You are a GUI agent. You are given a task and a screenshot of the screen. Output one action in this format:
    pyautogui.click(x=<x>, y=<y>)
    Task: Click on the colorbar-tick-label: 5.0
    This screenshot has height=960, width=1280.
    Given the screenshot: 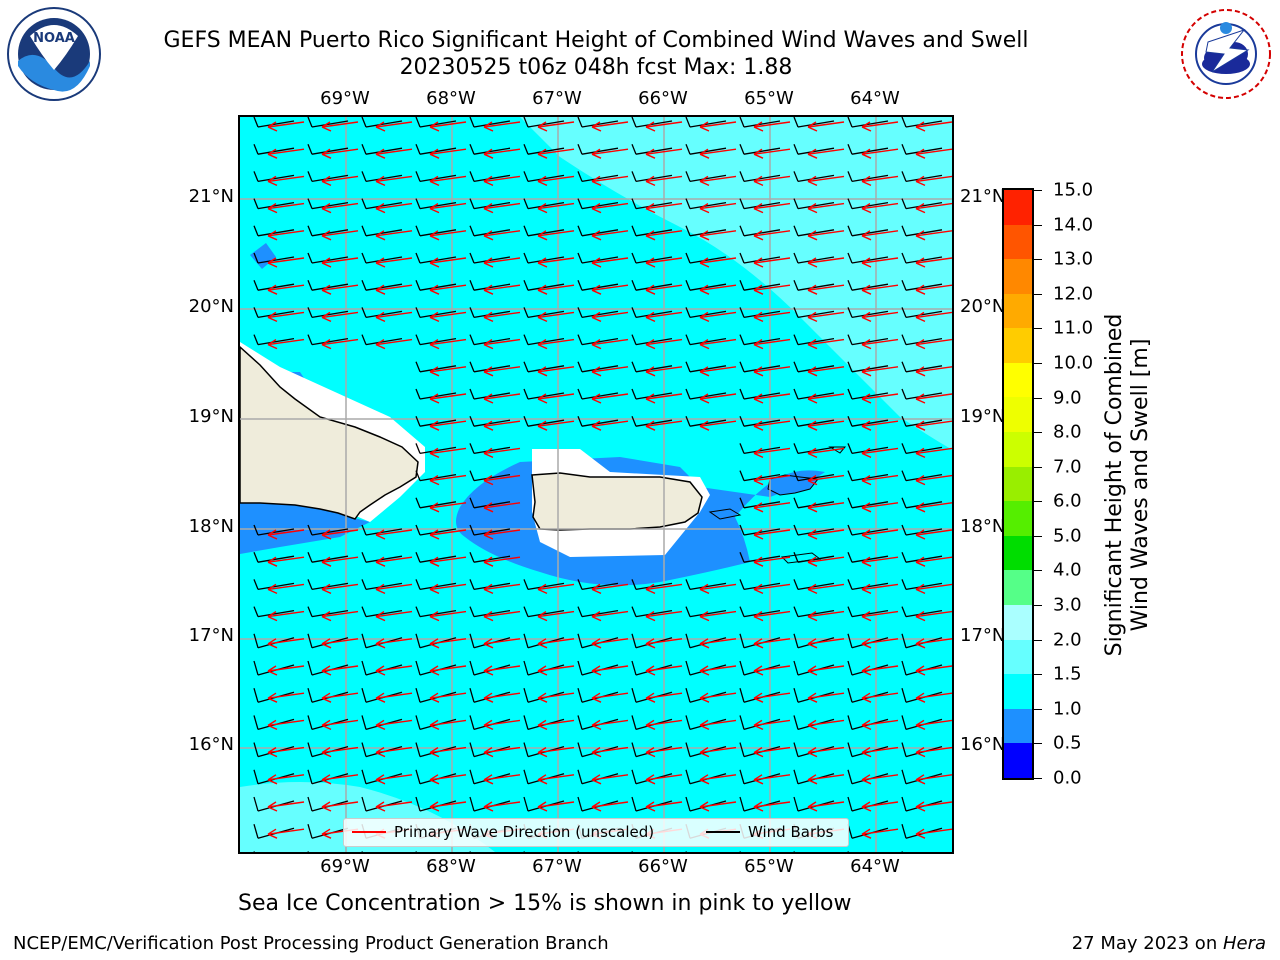 What is the action you would take?
    pyautogui.click(x=1067, y=536)
    